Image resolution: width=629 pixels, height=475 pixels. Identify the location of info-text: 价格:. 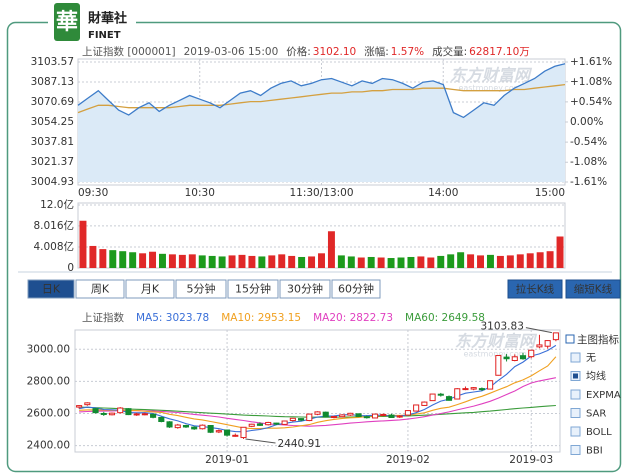
(298, 51).